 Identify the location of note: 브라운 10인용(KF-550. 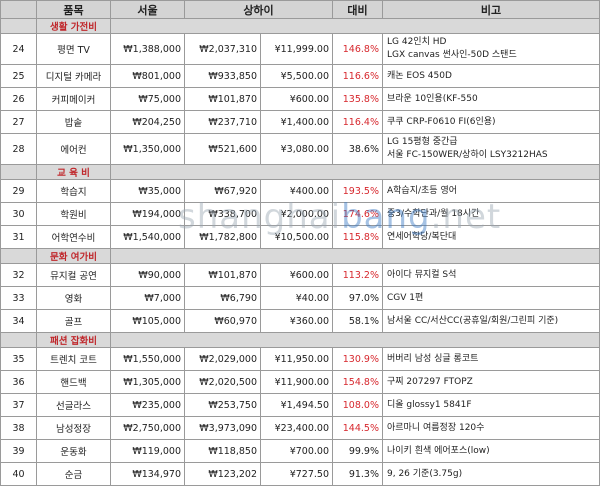
(491, 99).